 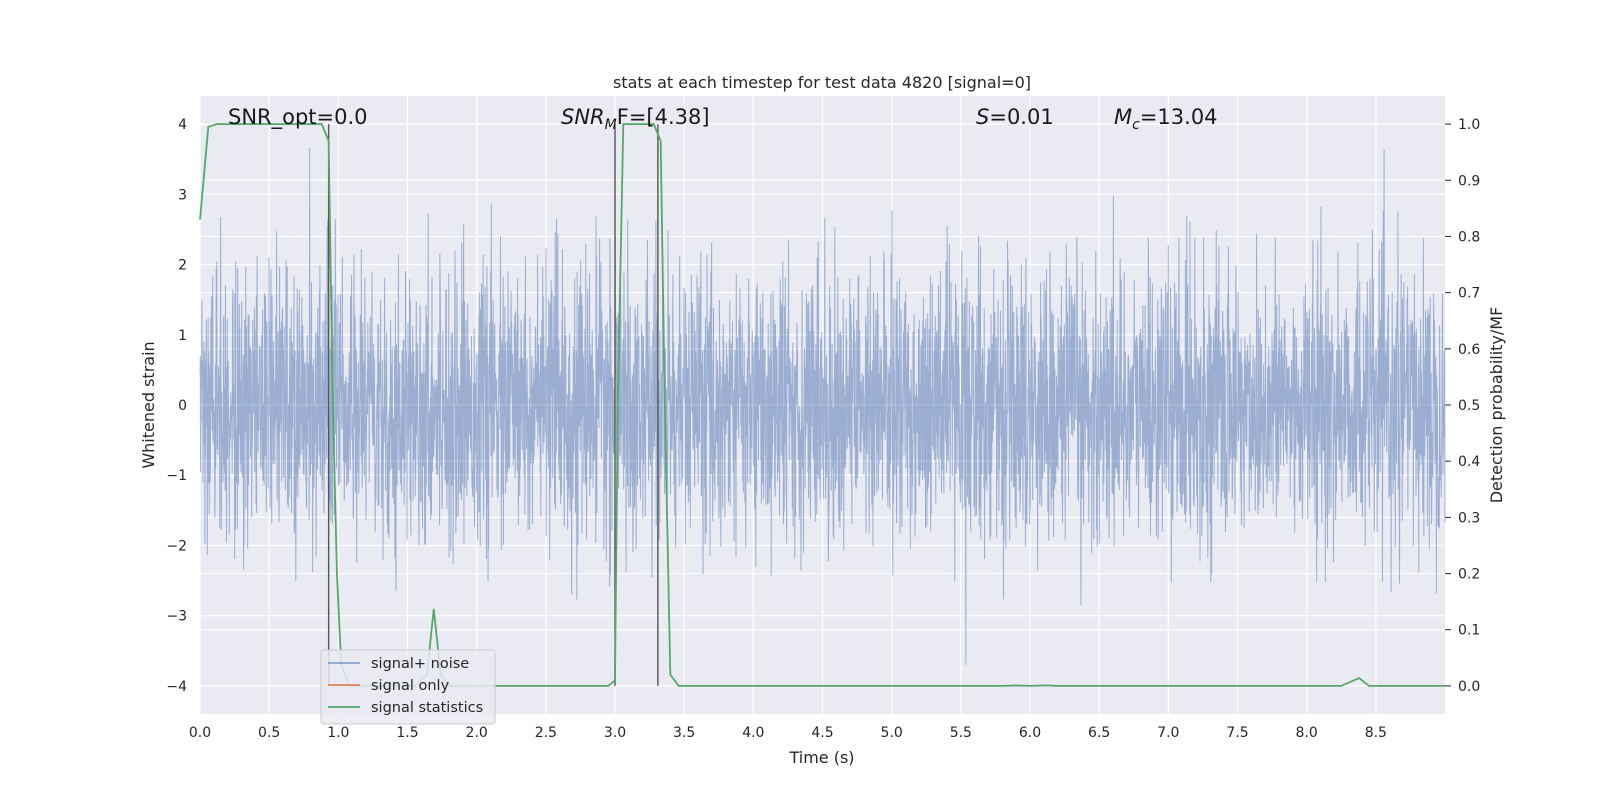 What do you see at coordinates (1469, 687) in the screenshot?
I see `y-right-tick-label: 0.0` at bounding box center [1469, 687].